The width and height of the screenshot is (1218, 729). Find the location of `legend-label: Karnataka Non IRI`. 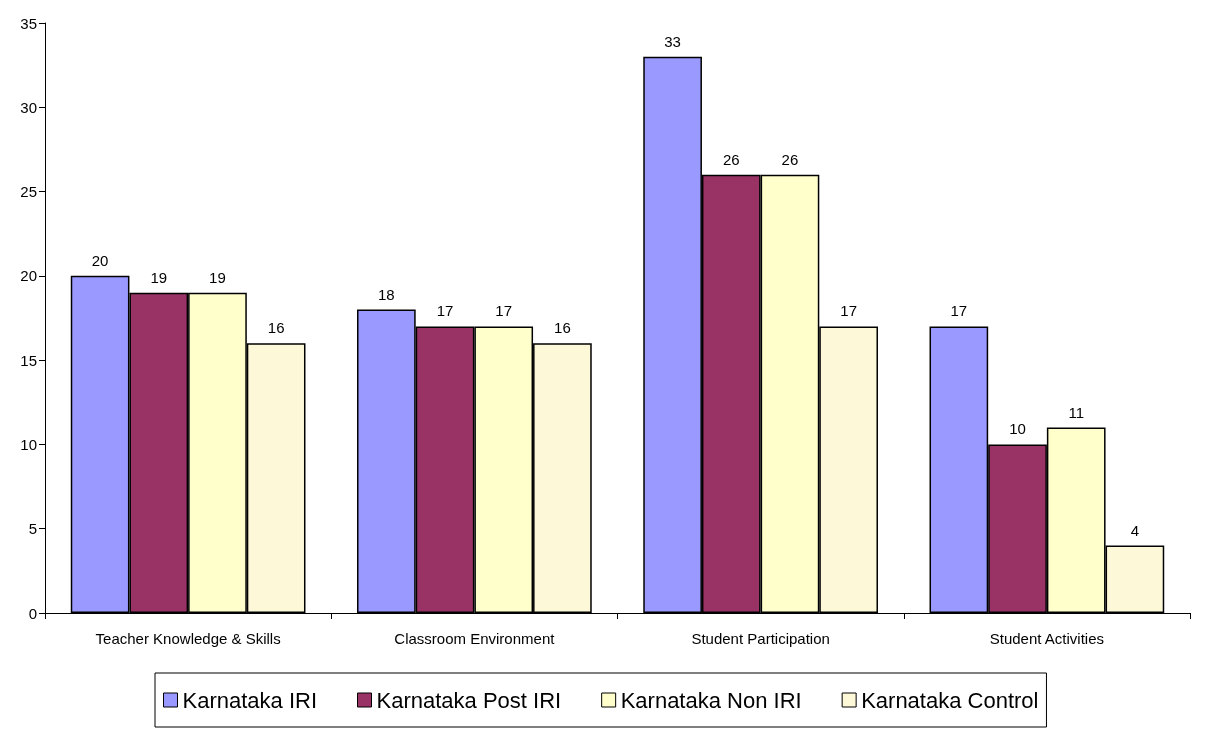

legend-label: Karnataka Non IRI is located at coordinates (711, 700).